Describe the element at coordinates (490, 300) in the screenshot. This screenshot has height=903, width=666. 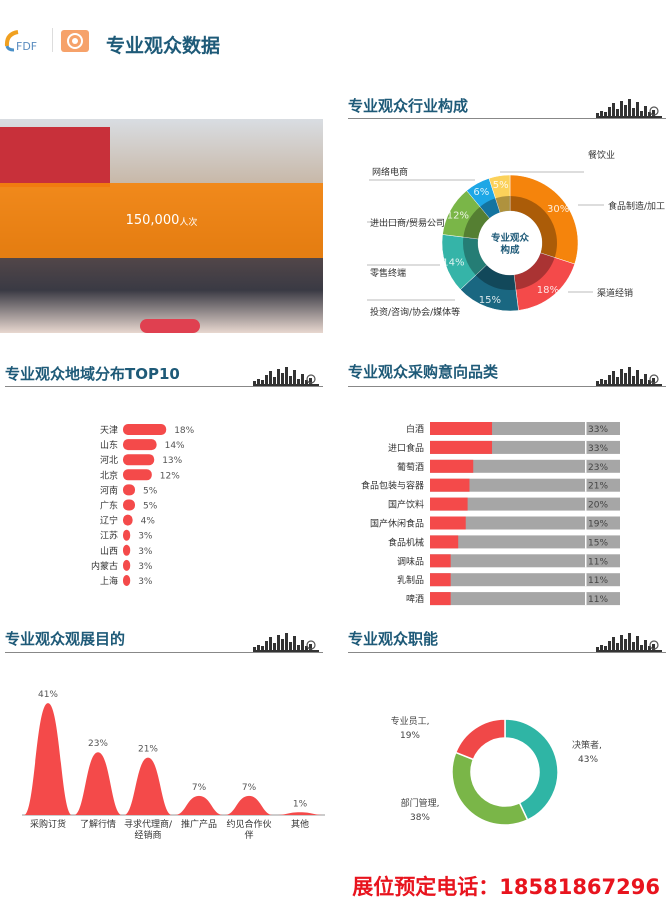
I see `industry-slice-value: 15%` at that location.